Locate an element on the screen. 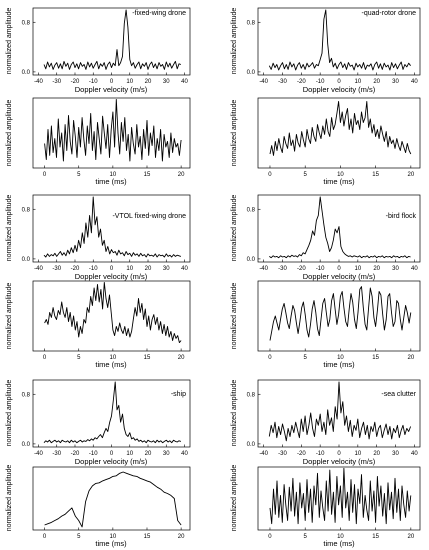 Image resolution: width=429 pixels, height=550 pixels. quad-rotor-doppler-xtick-label: 30 is located at coordinates (395, 82).